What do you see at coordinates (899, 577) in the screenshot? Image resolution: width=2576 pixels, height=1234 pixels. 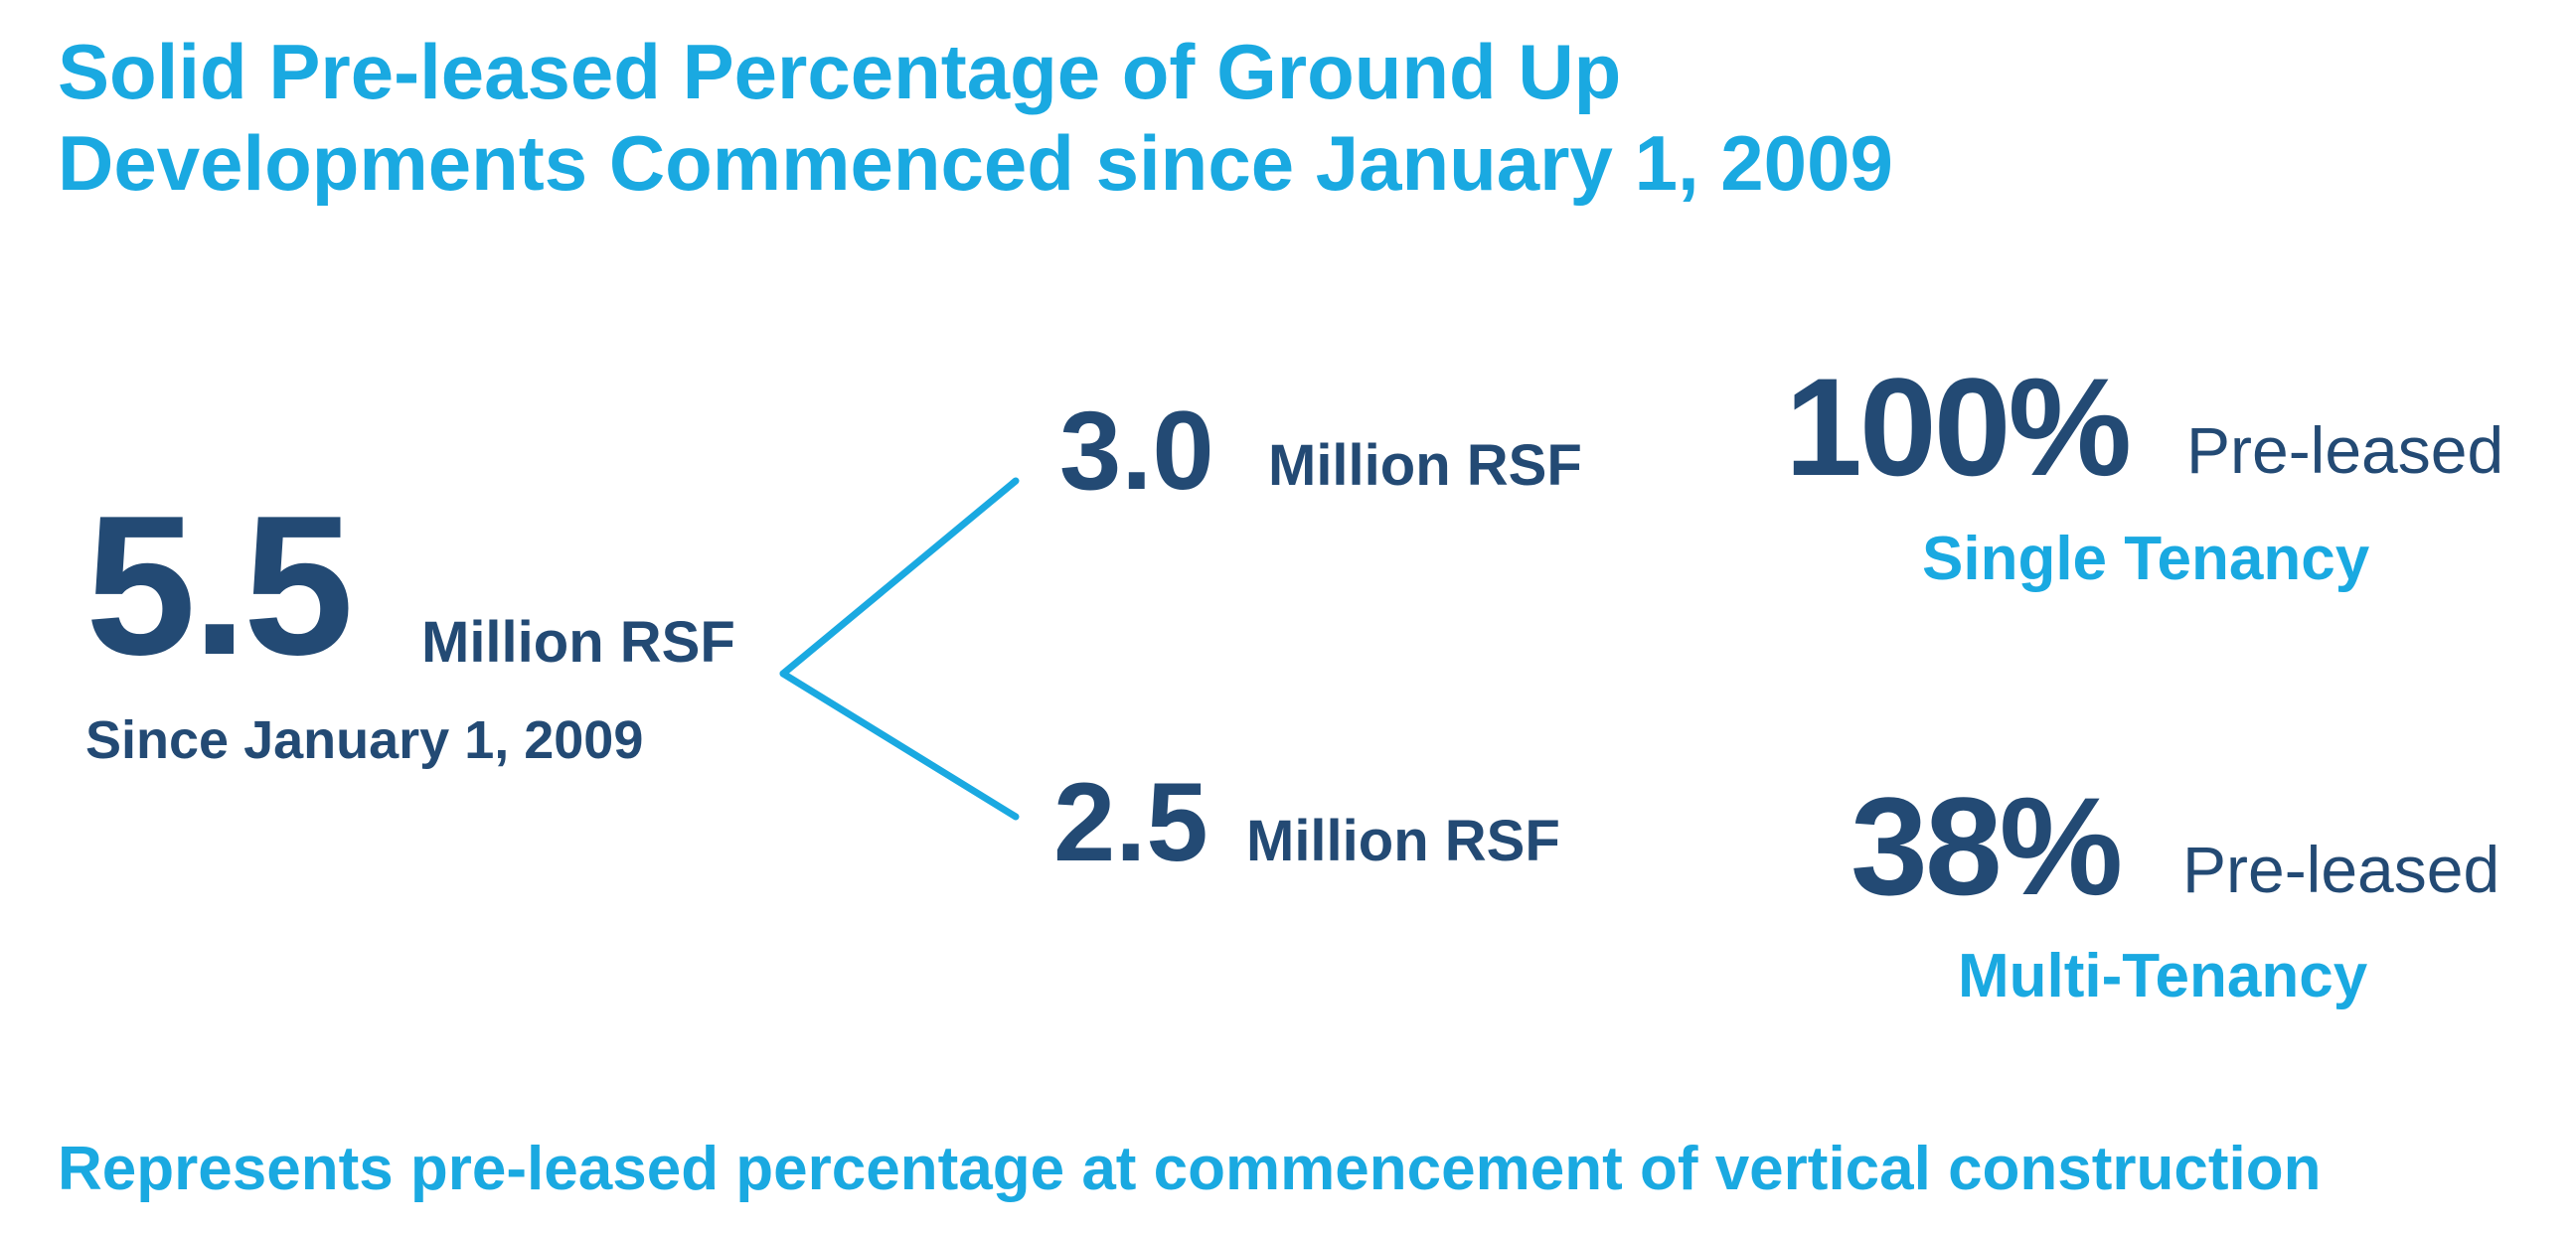 I see `branch-line-upper` at bounding box center [899, 577].